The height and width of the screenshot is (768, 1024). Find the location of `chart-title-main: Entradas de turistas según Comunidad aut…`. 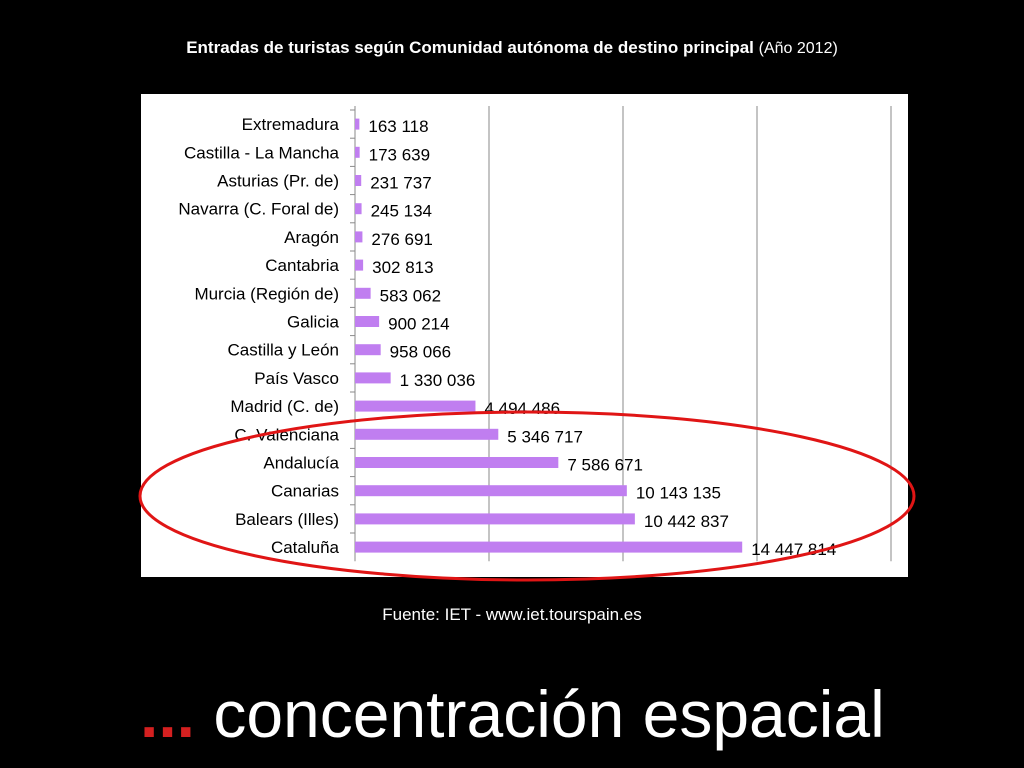

chart-title-main: Entradas de turistas según Comunidad aut… is located at coordinates (470, 47).